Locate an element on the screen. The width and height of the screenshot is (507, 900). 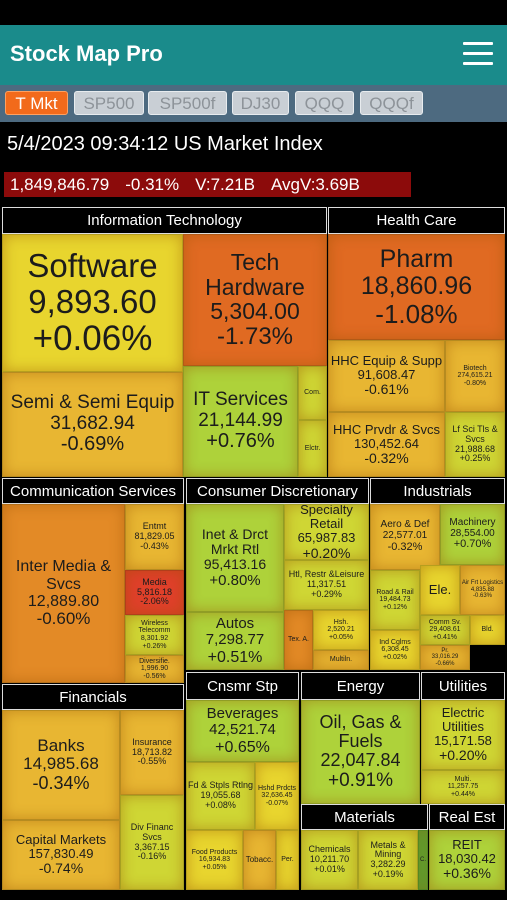
sector-header: Materials is located at coordinates (364, 817).